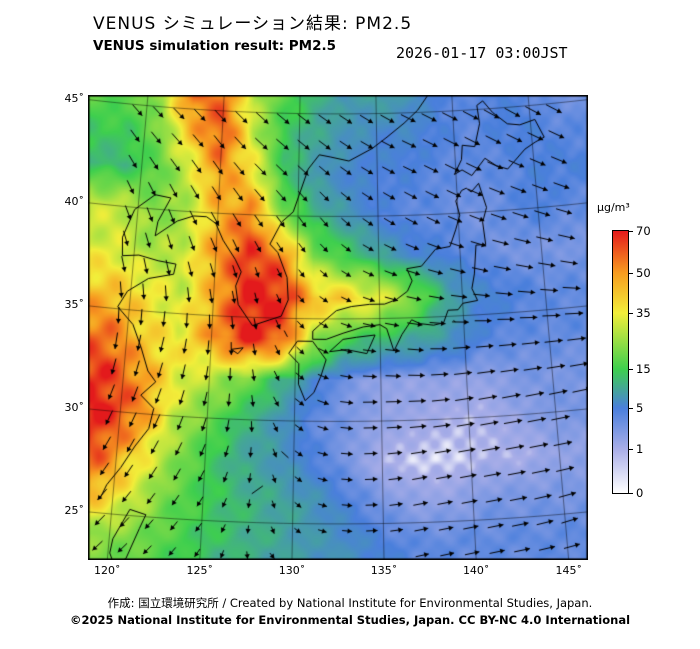 Image resolution: width=700 pixels, height=649 pixels. What do you see at coordinates (640, 408) in the screenshot?
I see `colorbar-tick-label: 5` at bounding box center [640, 408].